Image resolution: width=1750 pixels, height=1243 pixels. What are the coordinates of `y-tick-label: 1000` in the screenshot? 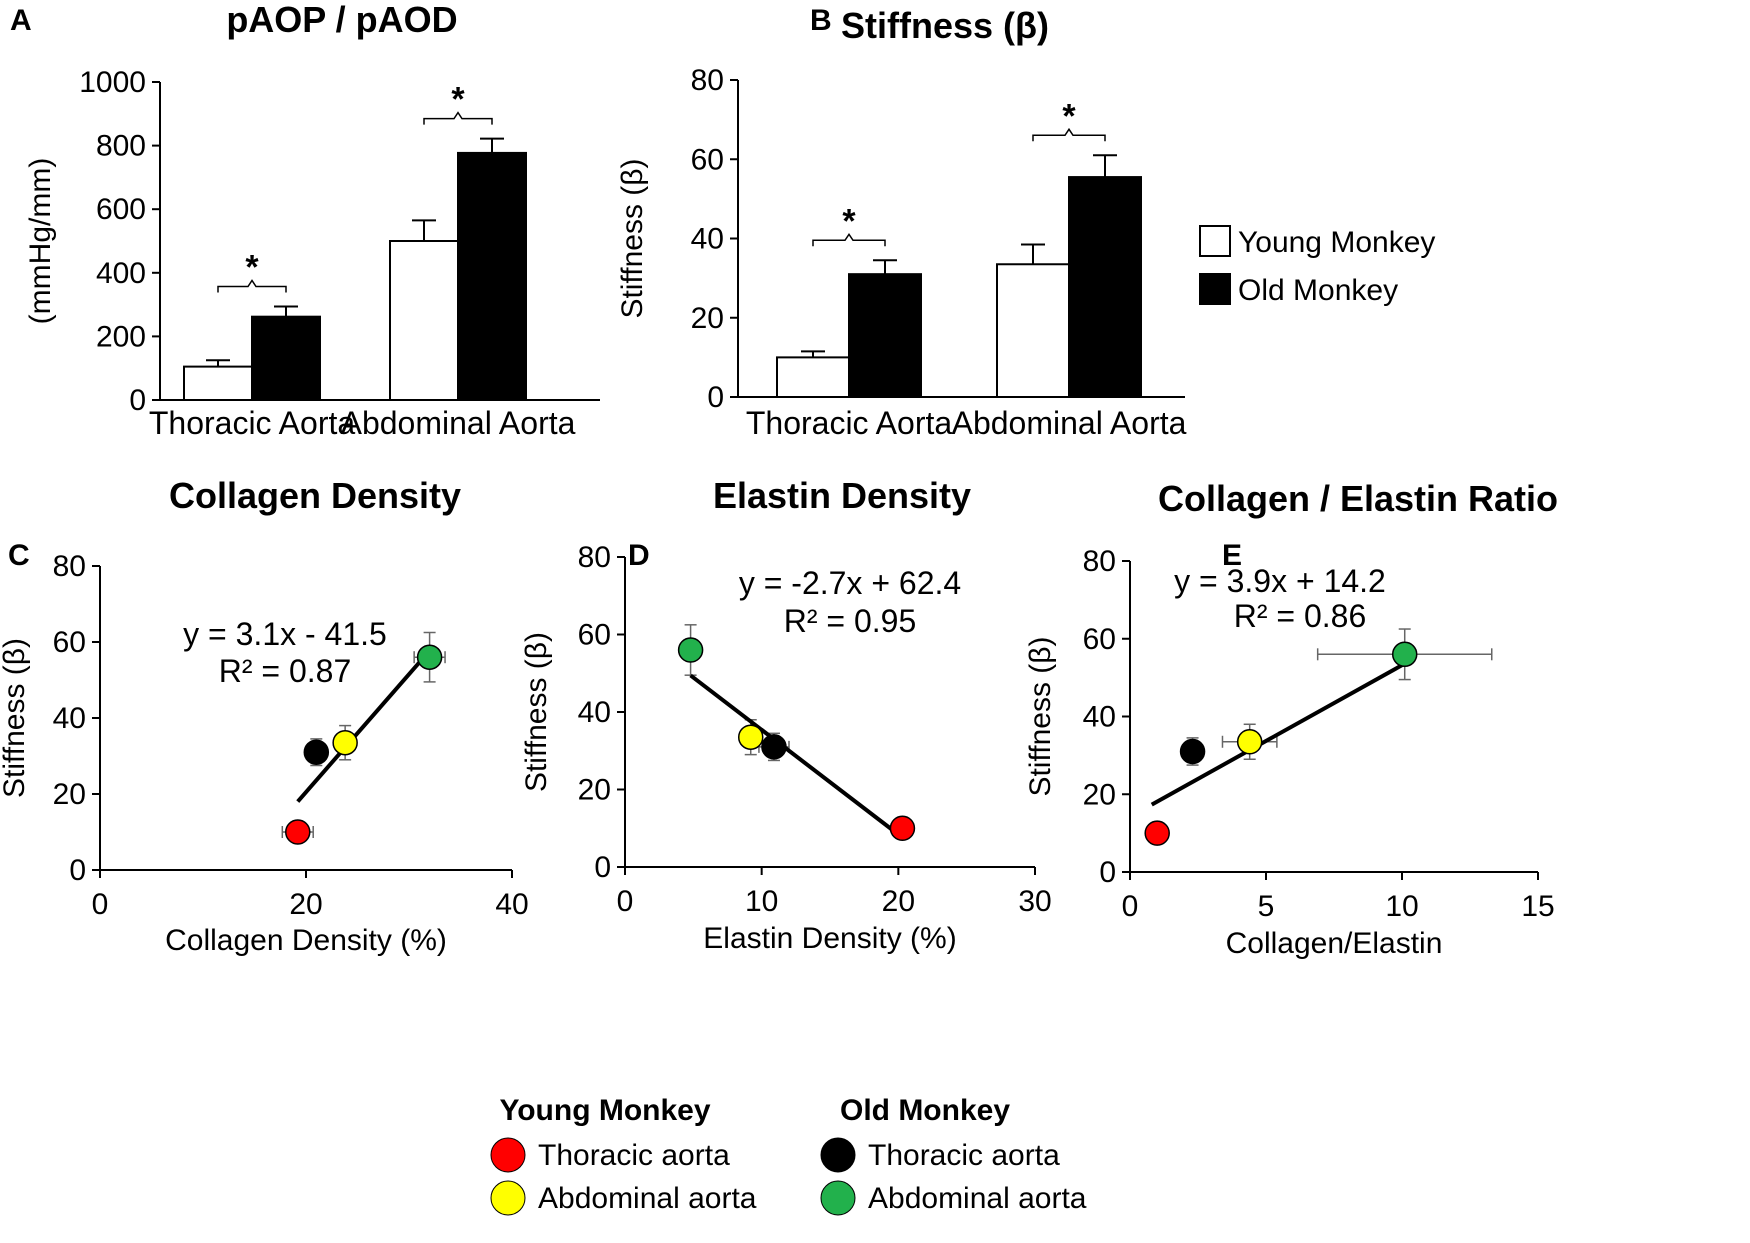 It's located at (112, 82).